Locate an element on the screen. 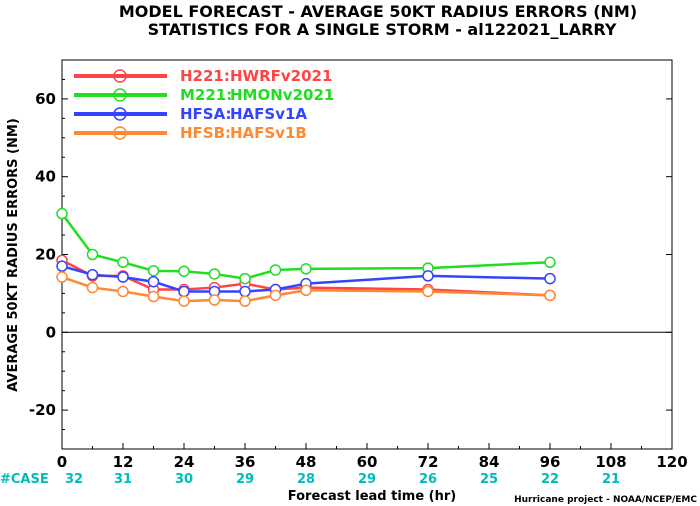 This screenshot has width=700, height=506. legend-desc: HMONv2021 is located at coordinates (282, 95).